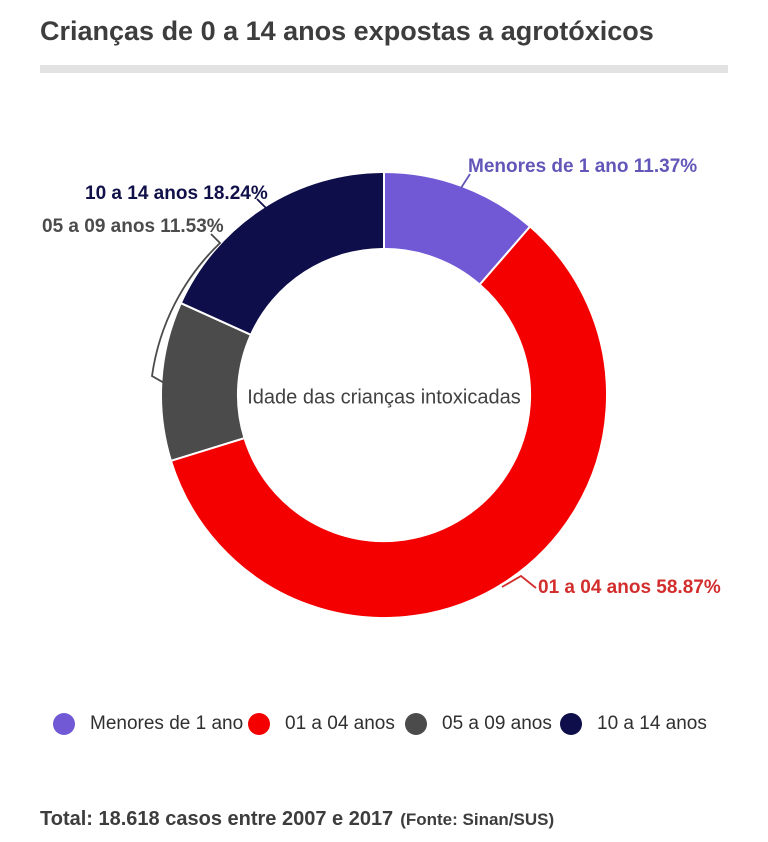 Image resolution: width=768 pixels, height=842 pixels. What do you see at coordinates (384, 397) in the screenshot?
I see `donut-center-label: Idade das crianças intoxicadas` at bounding box center [384, 397].